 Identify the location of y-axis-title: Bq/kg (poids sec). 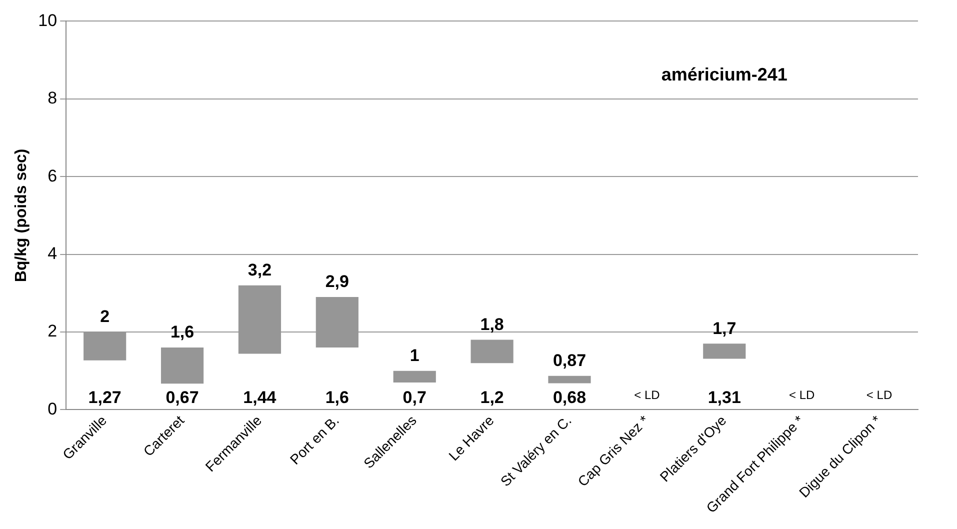
(21, 215).